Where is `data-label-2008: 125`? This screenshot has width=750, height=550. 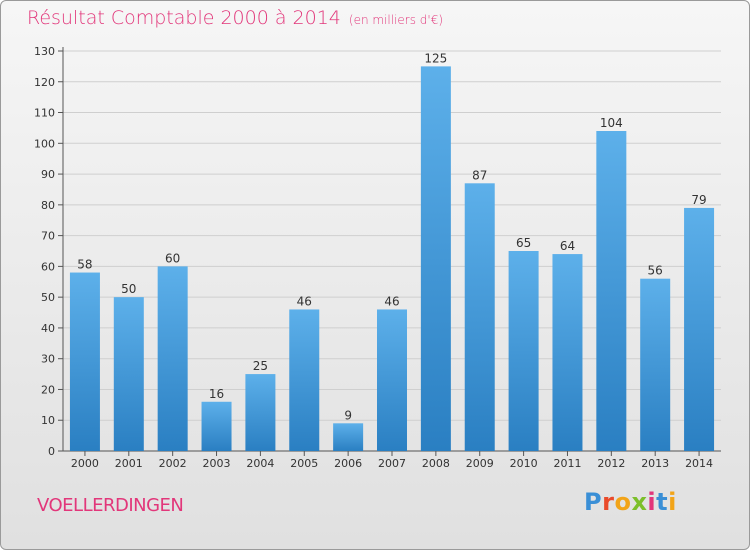 data-label-2008: 125 is located at coordinates (435, 58).